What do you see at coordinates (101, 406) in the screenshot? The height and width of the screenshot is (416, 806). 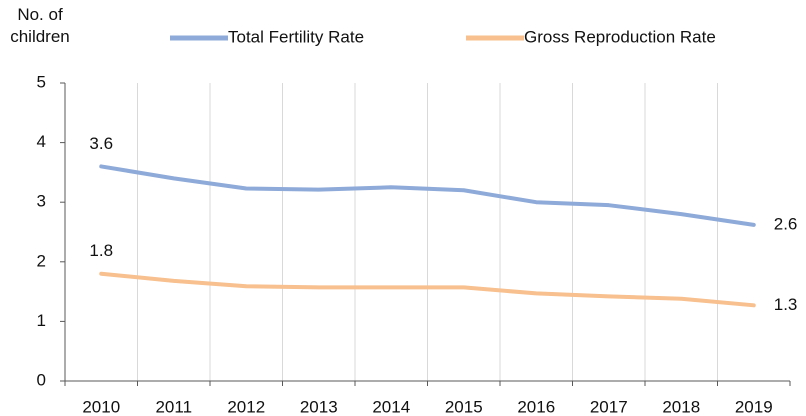 I see `x-tick-label: 2010` at bounding box center [101, 406].